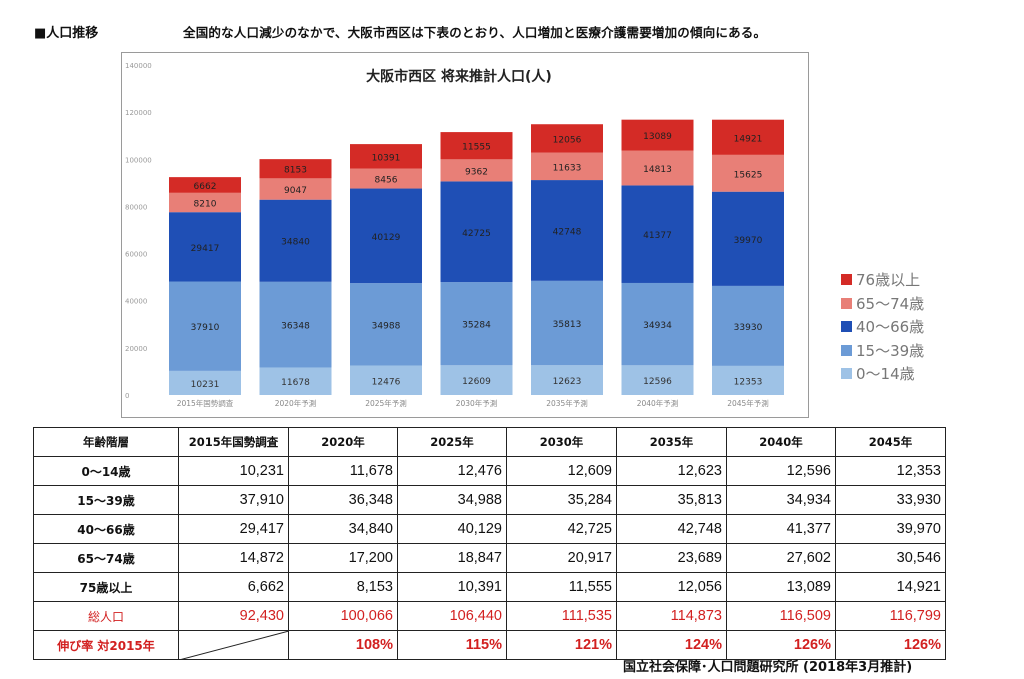 This screenshot has height=679, width=1024. What do you see at coordinates (459, 76) in the screenshot?
I see `chart-title: 大阪市西区 将来推計人口(人)` at bounding box center [459, 76].